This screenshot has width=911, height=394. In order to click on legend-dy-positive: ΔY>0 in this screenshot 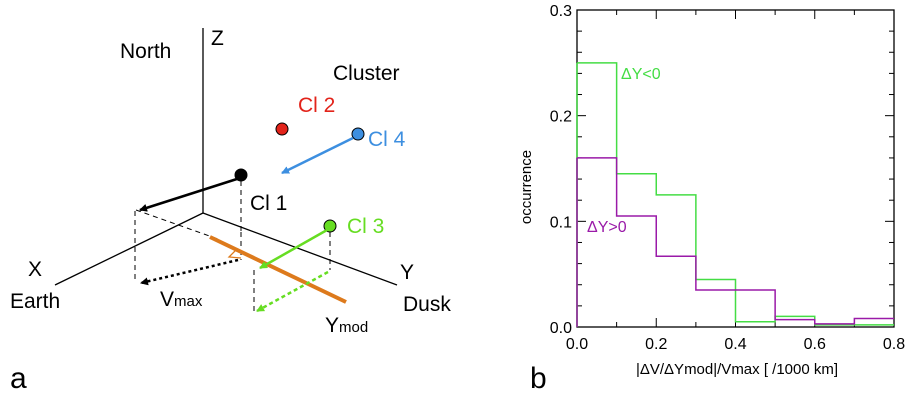, I will do `click(607, 227)`.